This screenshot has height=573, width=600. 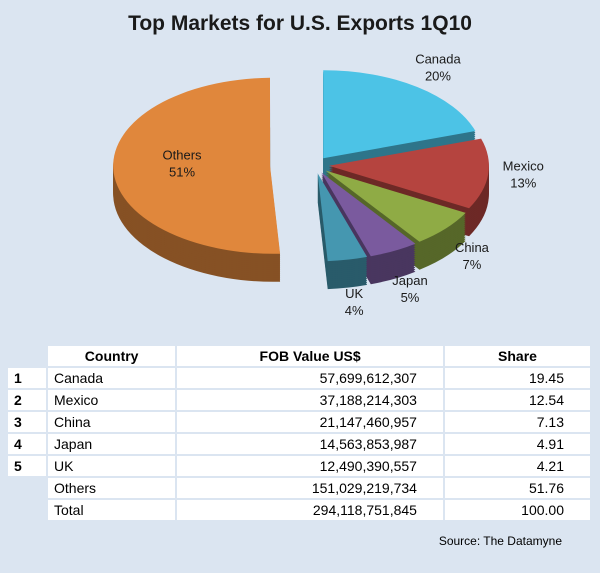 I want to click on slice-label: Canada 20%, so click(x=438, y=67).